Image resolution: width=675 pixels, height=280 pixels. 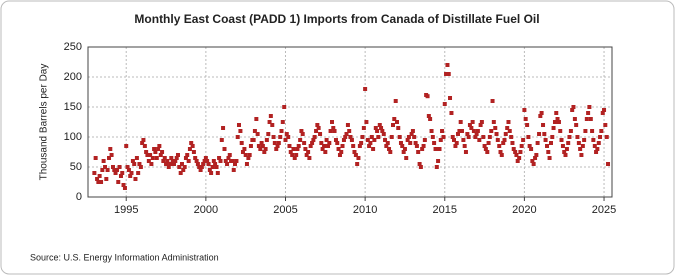 I want to click on y-tick-label: 200, so click(x=73, y=77).